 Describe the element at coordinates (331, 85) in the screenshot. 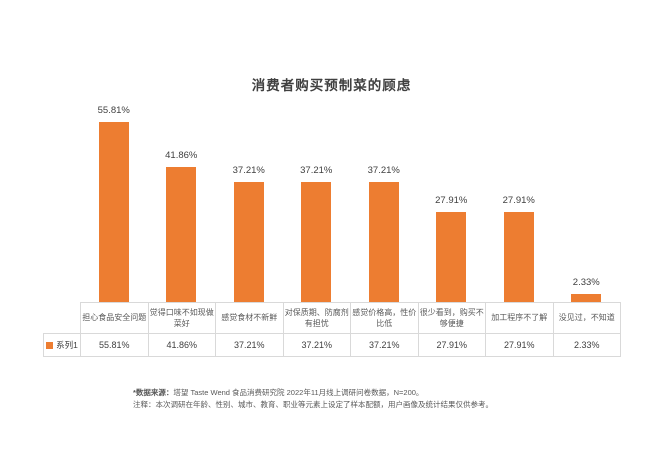

I see `chart-title: 消费者购买预制菜的顾虑` at that location.